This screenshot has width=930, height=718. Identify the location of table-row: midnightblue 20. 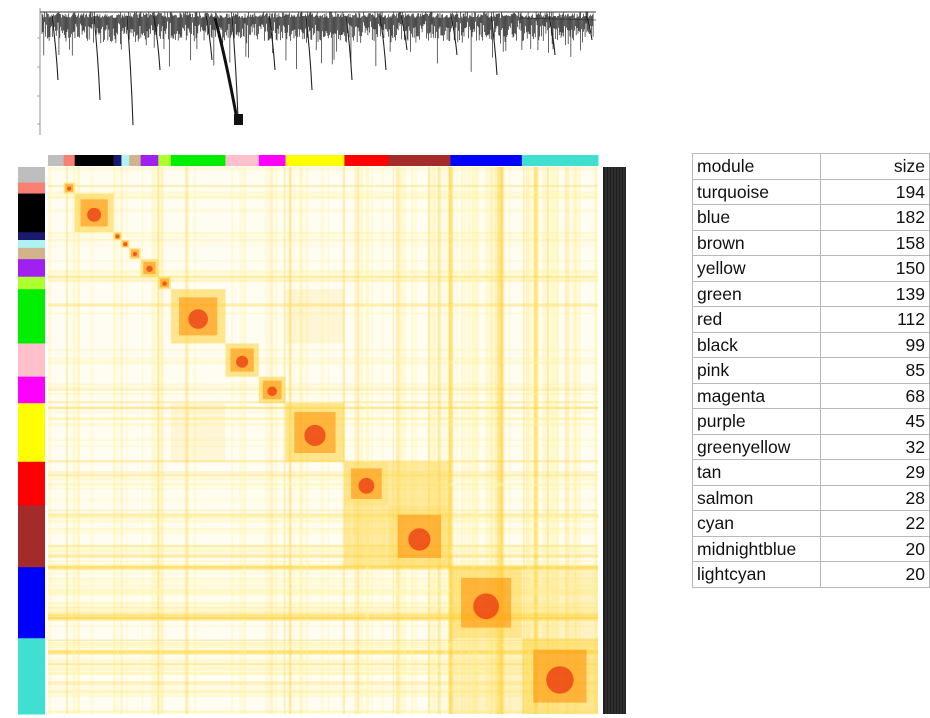
(811, 548).